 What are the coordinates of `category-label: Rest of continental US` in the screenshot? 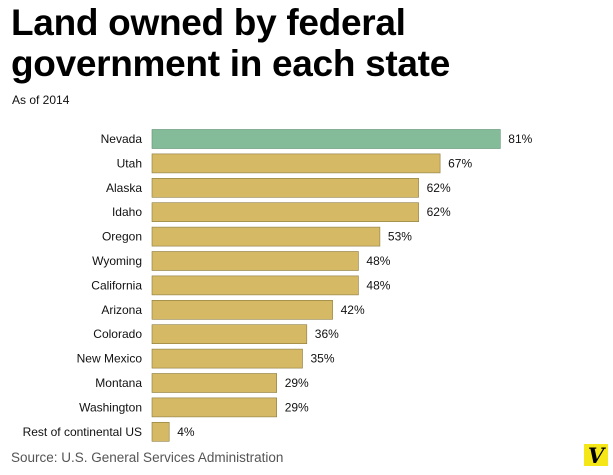 It's located at (82, 432).